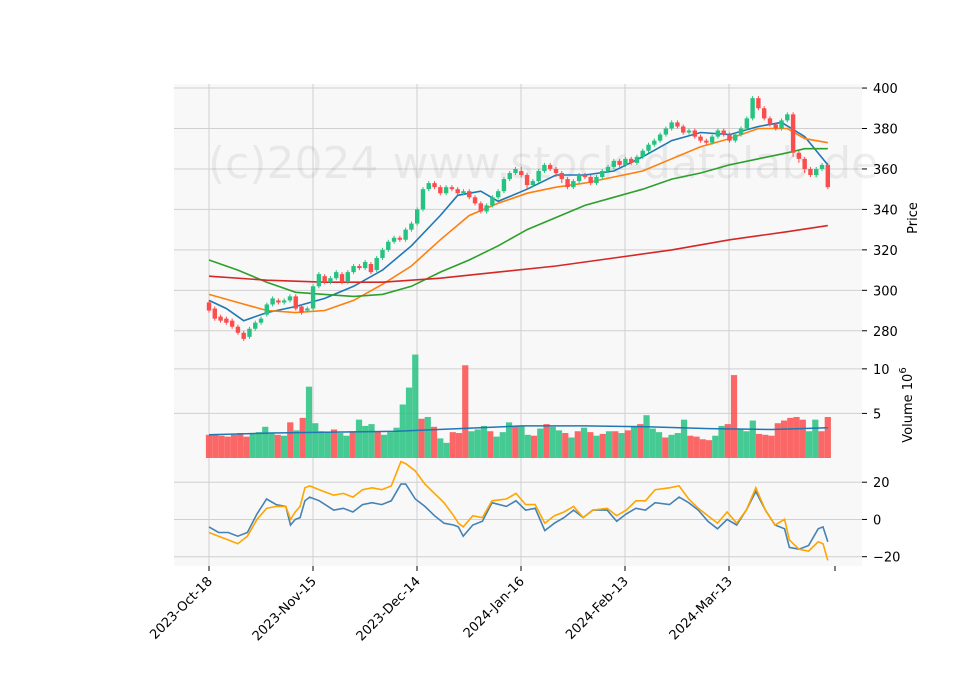 This screenshot has width=960, height=690. I want to click on x-tick-label: 2023-Oct-18, so click(181, 608).